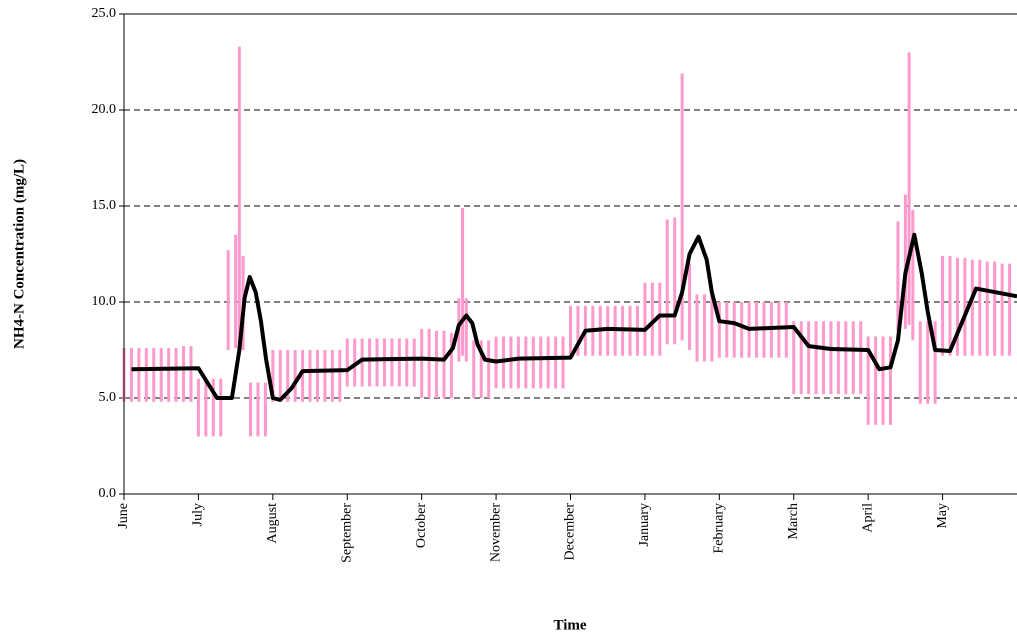 Image resolution: width=1017 pixels, height=638 pixels. I want to click on y-axis-title: NH4-N Concentration (mg/L), so click(19, 254).